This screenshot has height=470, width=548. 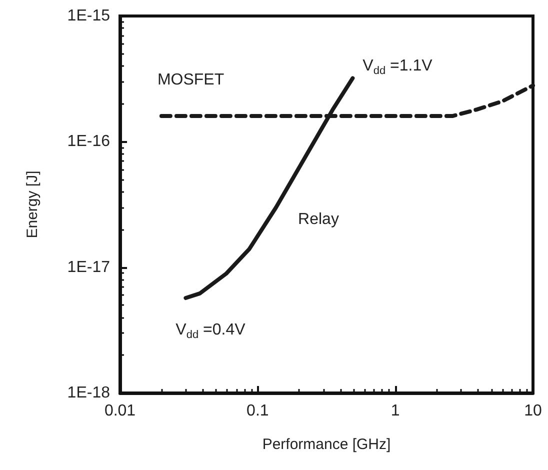 What do you see at coordinates (326, 444) in the screenshot?
I see `x-axis-title: Performance [GHz]` at bounding box center [326, 444].